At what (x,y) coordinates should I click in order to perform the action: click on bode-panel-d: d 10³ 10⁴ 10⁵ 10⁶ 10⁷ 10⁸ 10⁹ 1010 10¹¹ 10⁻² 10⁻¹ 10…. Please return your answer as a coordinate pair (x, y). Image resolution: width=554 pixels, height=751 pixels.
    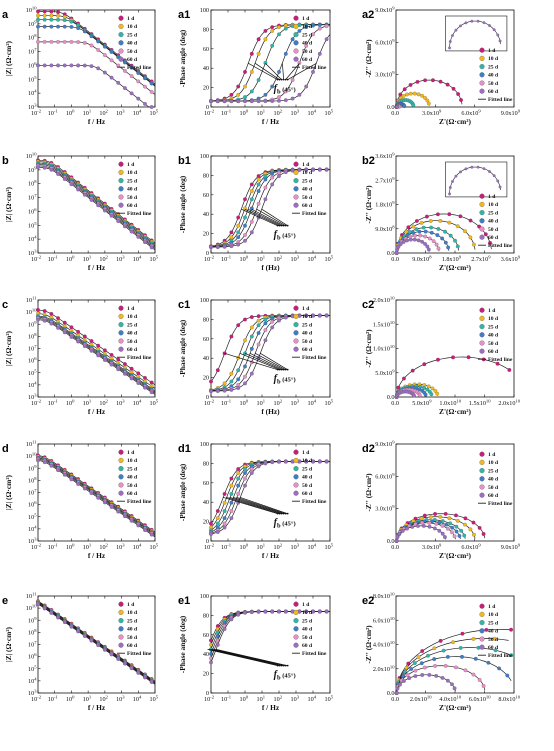
    Looking at the image, I should click on (80, 500).